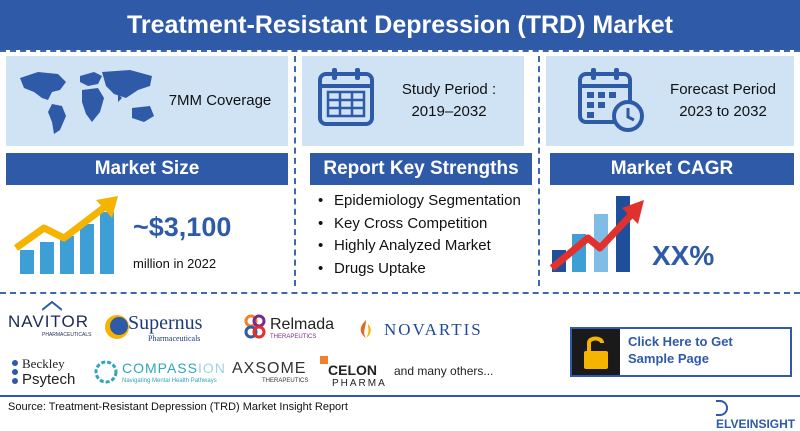 Image resolution: width=800 pixels, height=431 pixels. Describe the element at coordinates (758, 415) in the screenshot. I see `brand-logo: ELVEINSIGHT` at that location.